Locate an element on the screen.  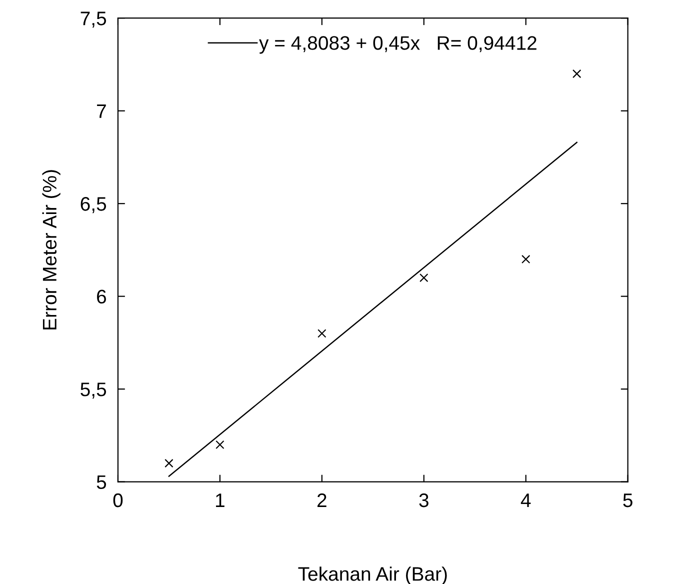
x-tick-label: 3 is located at coordinates (423, 500).